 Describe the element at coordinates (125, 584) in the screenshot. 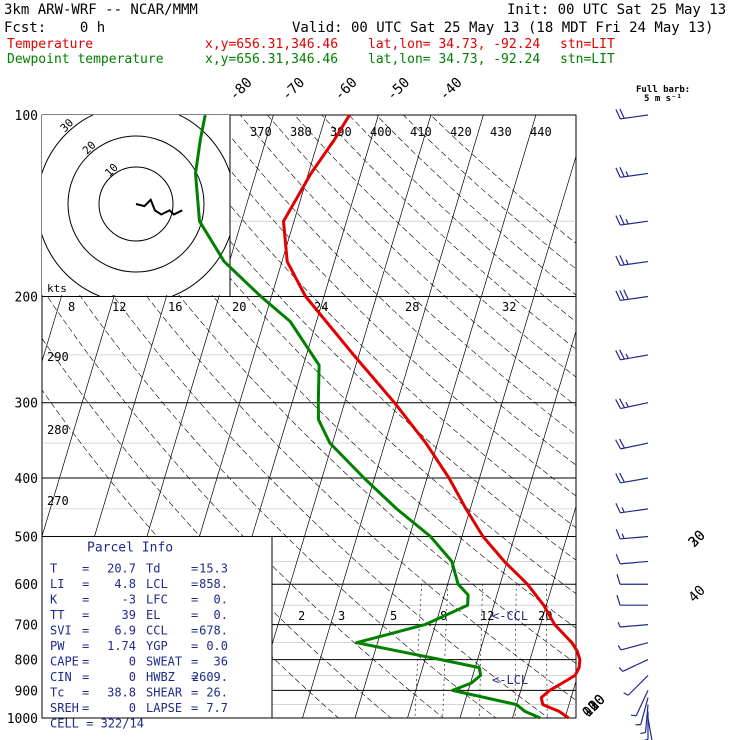

I see `parcel-value: 4.8` at that location.